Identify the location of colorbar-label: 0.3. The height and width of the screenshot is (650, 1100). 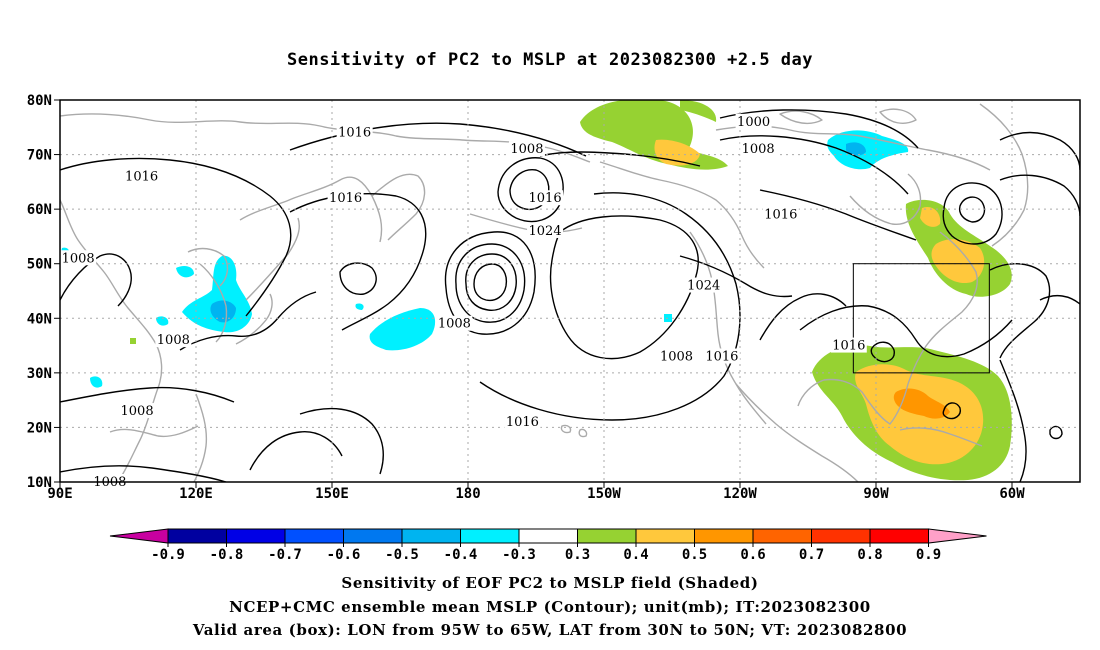
(577, 555).